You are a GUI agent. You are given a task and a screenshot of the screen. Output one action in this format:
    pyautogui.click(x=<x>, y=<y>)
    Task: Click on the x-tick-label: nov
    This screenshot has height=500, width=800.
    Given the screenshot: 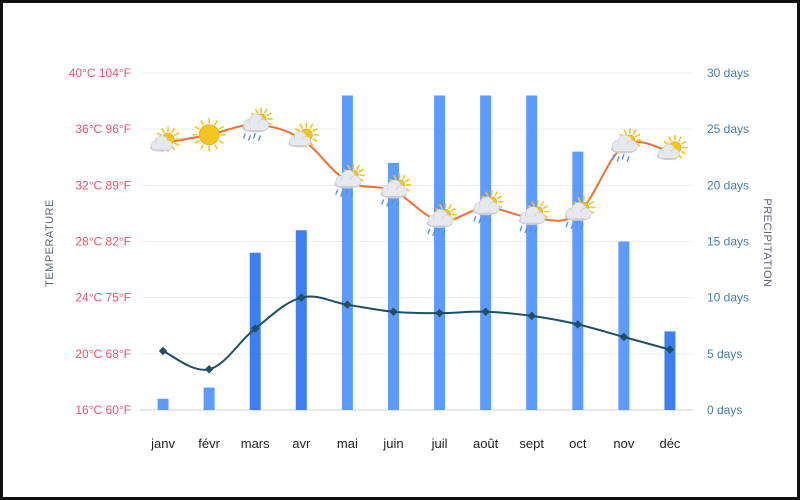 What is the action you would take?
    pyautogui.click(x=623, y=443)
    